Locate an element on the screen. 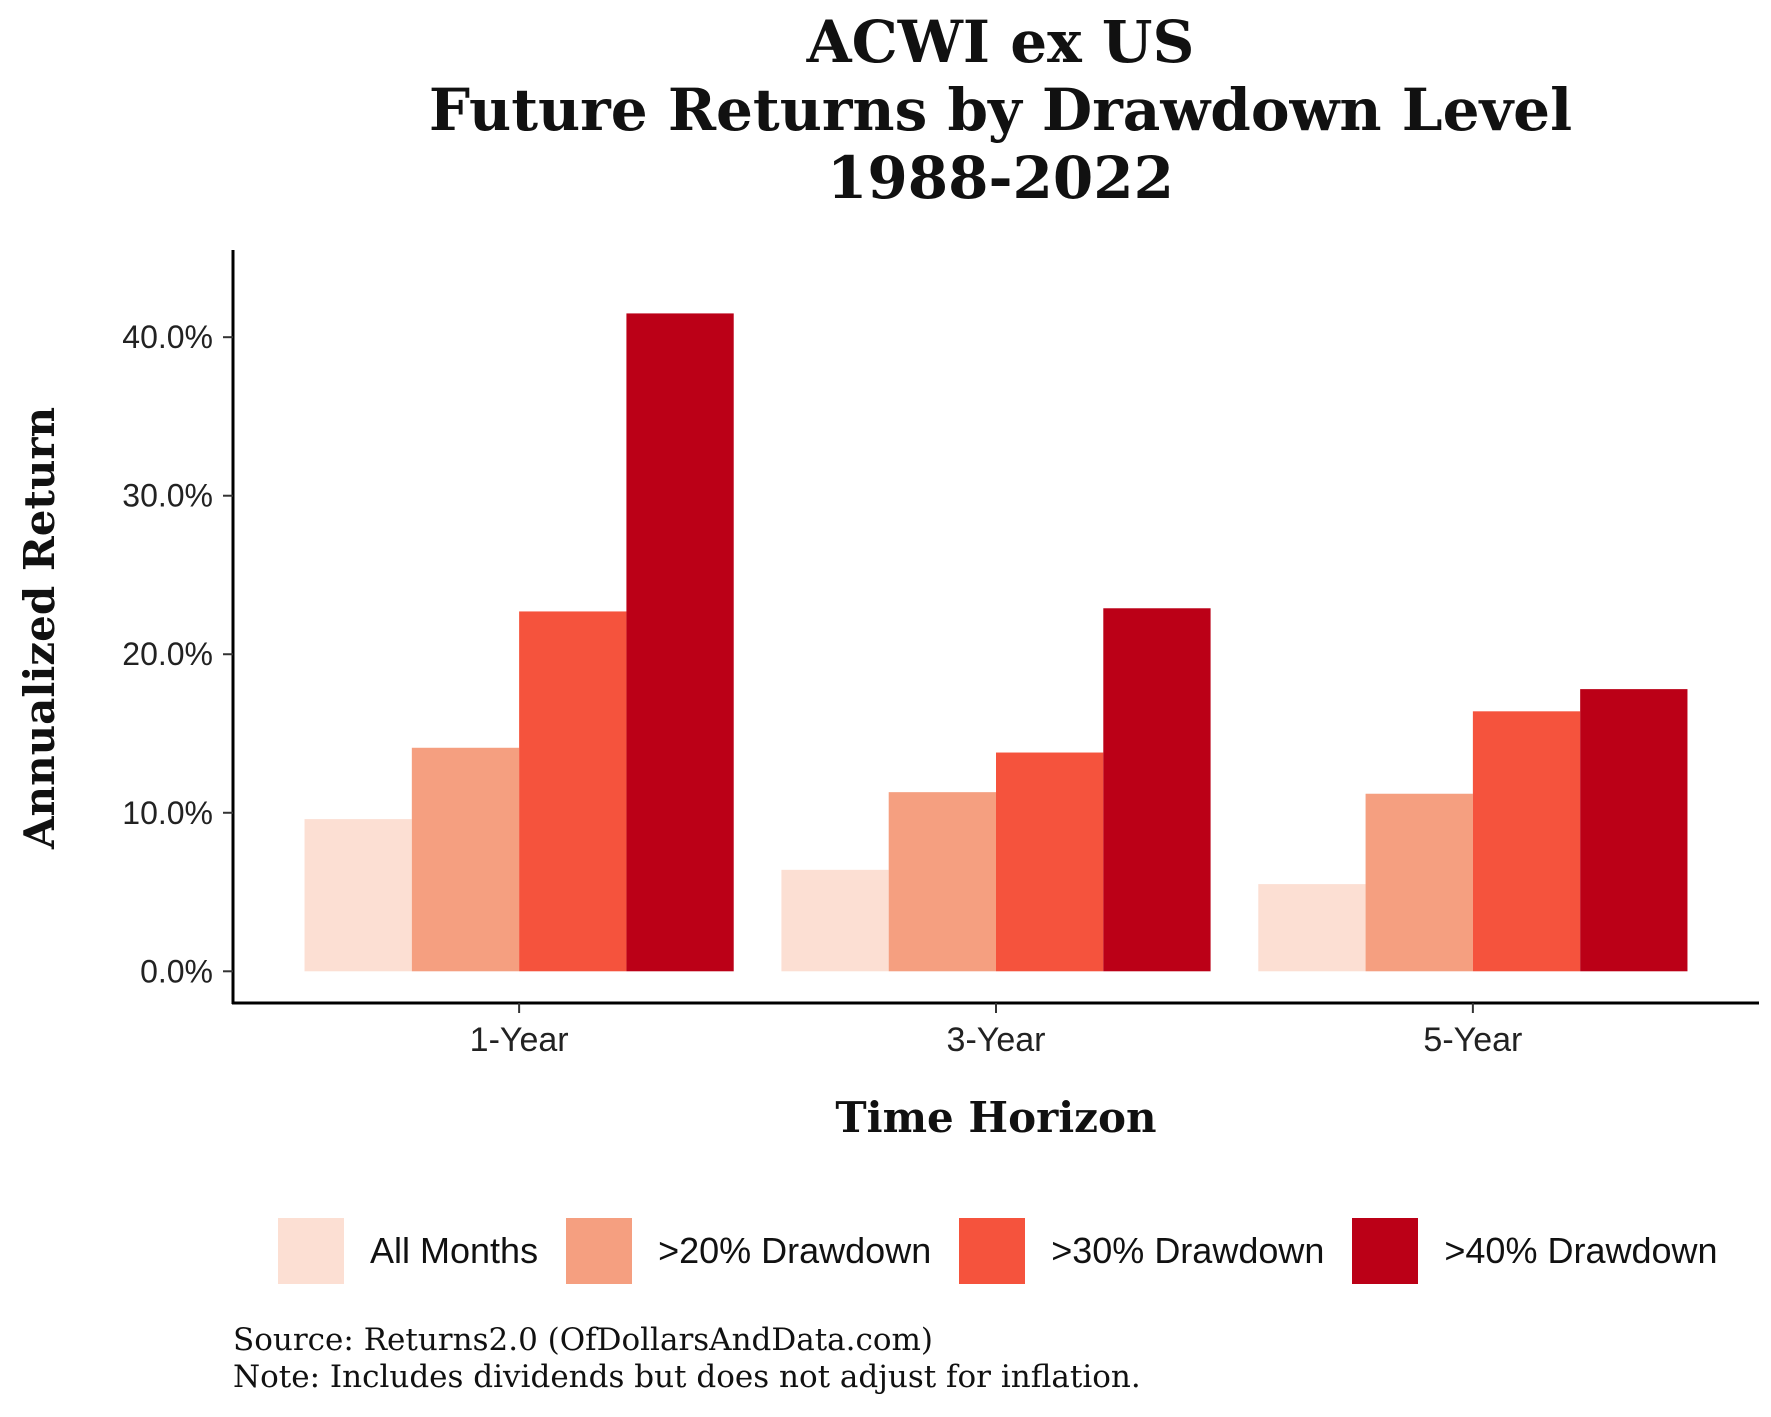  legend-label: >20% Drawdown is located at coordinates (795, 1250).